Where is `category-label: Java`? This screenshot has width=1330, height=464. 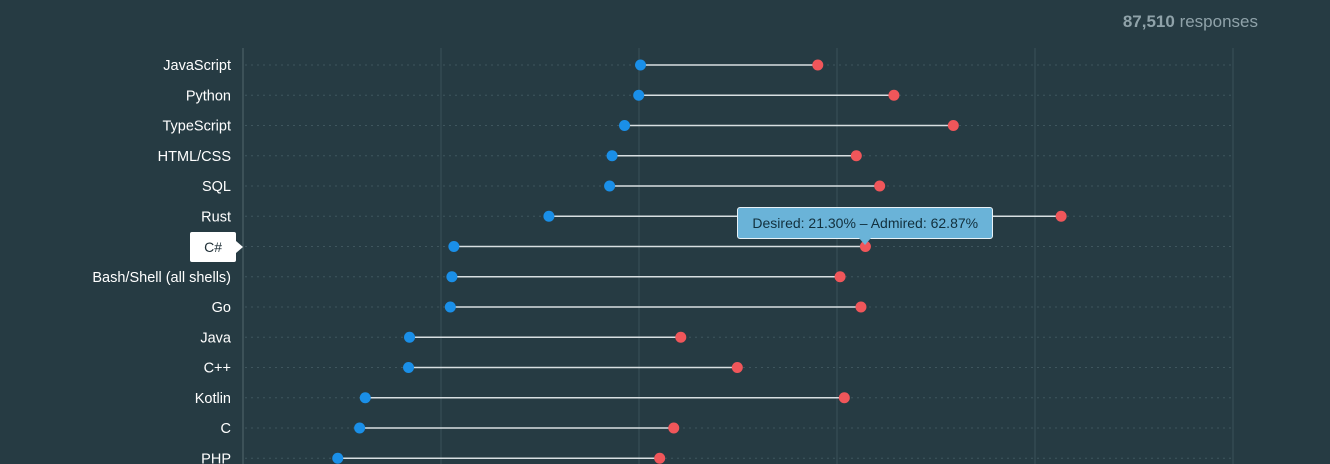
category-label: Java is located at coordinates (216, 338).